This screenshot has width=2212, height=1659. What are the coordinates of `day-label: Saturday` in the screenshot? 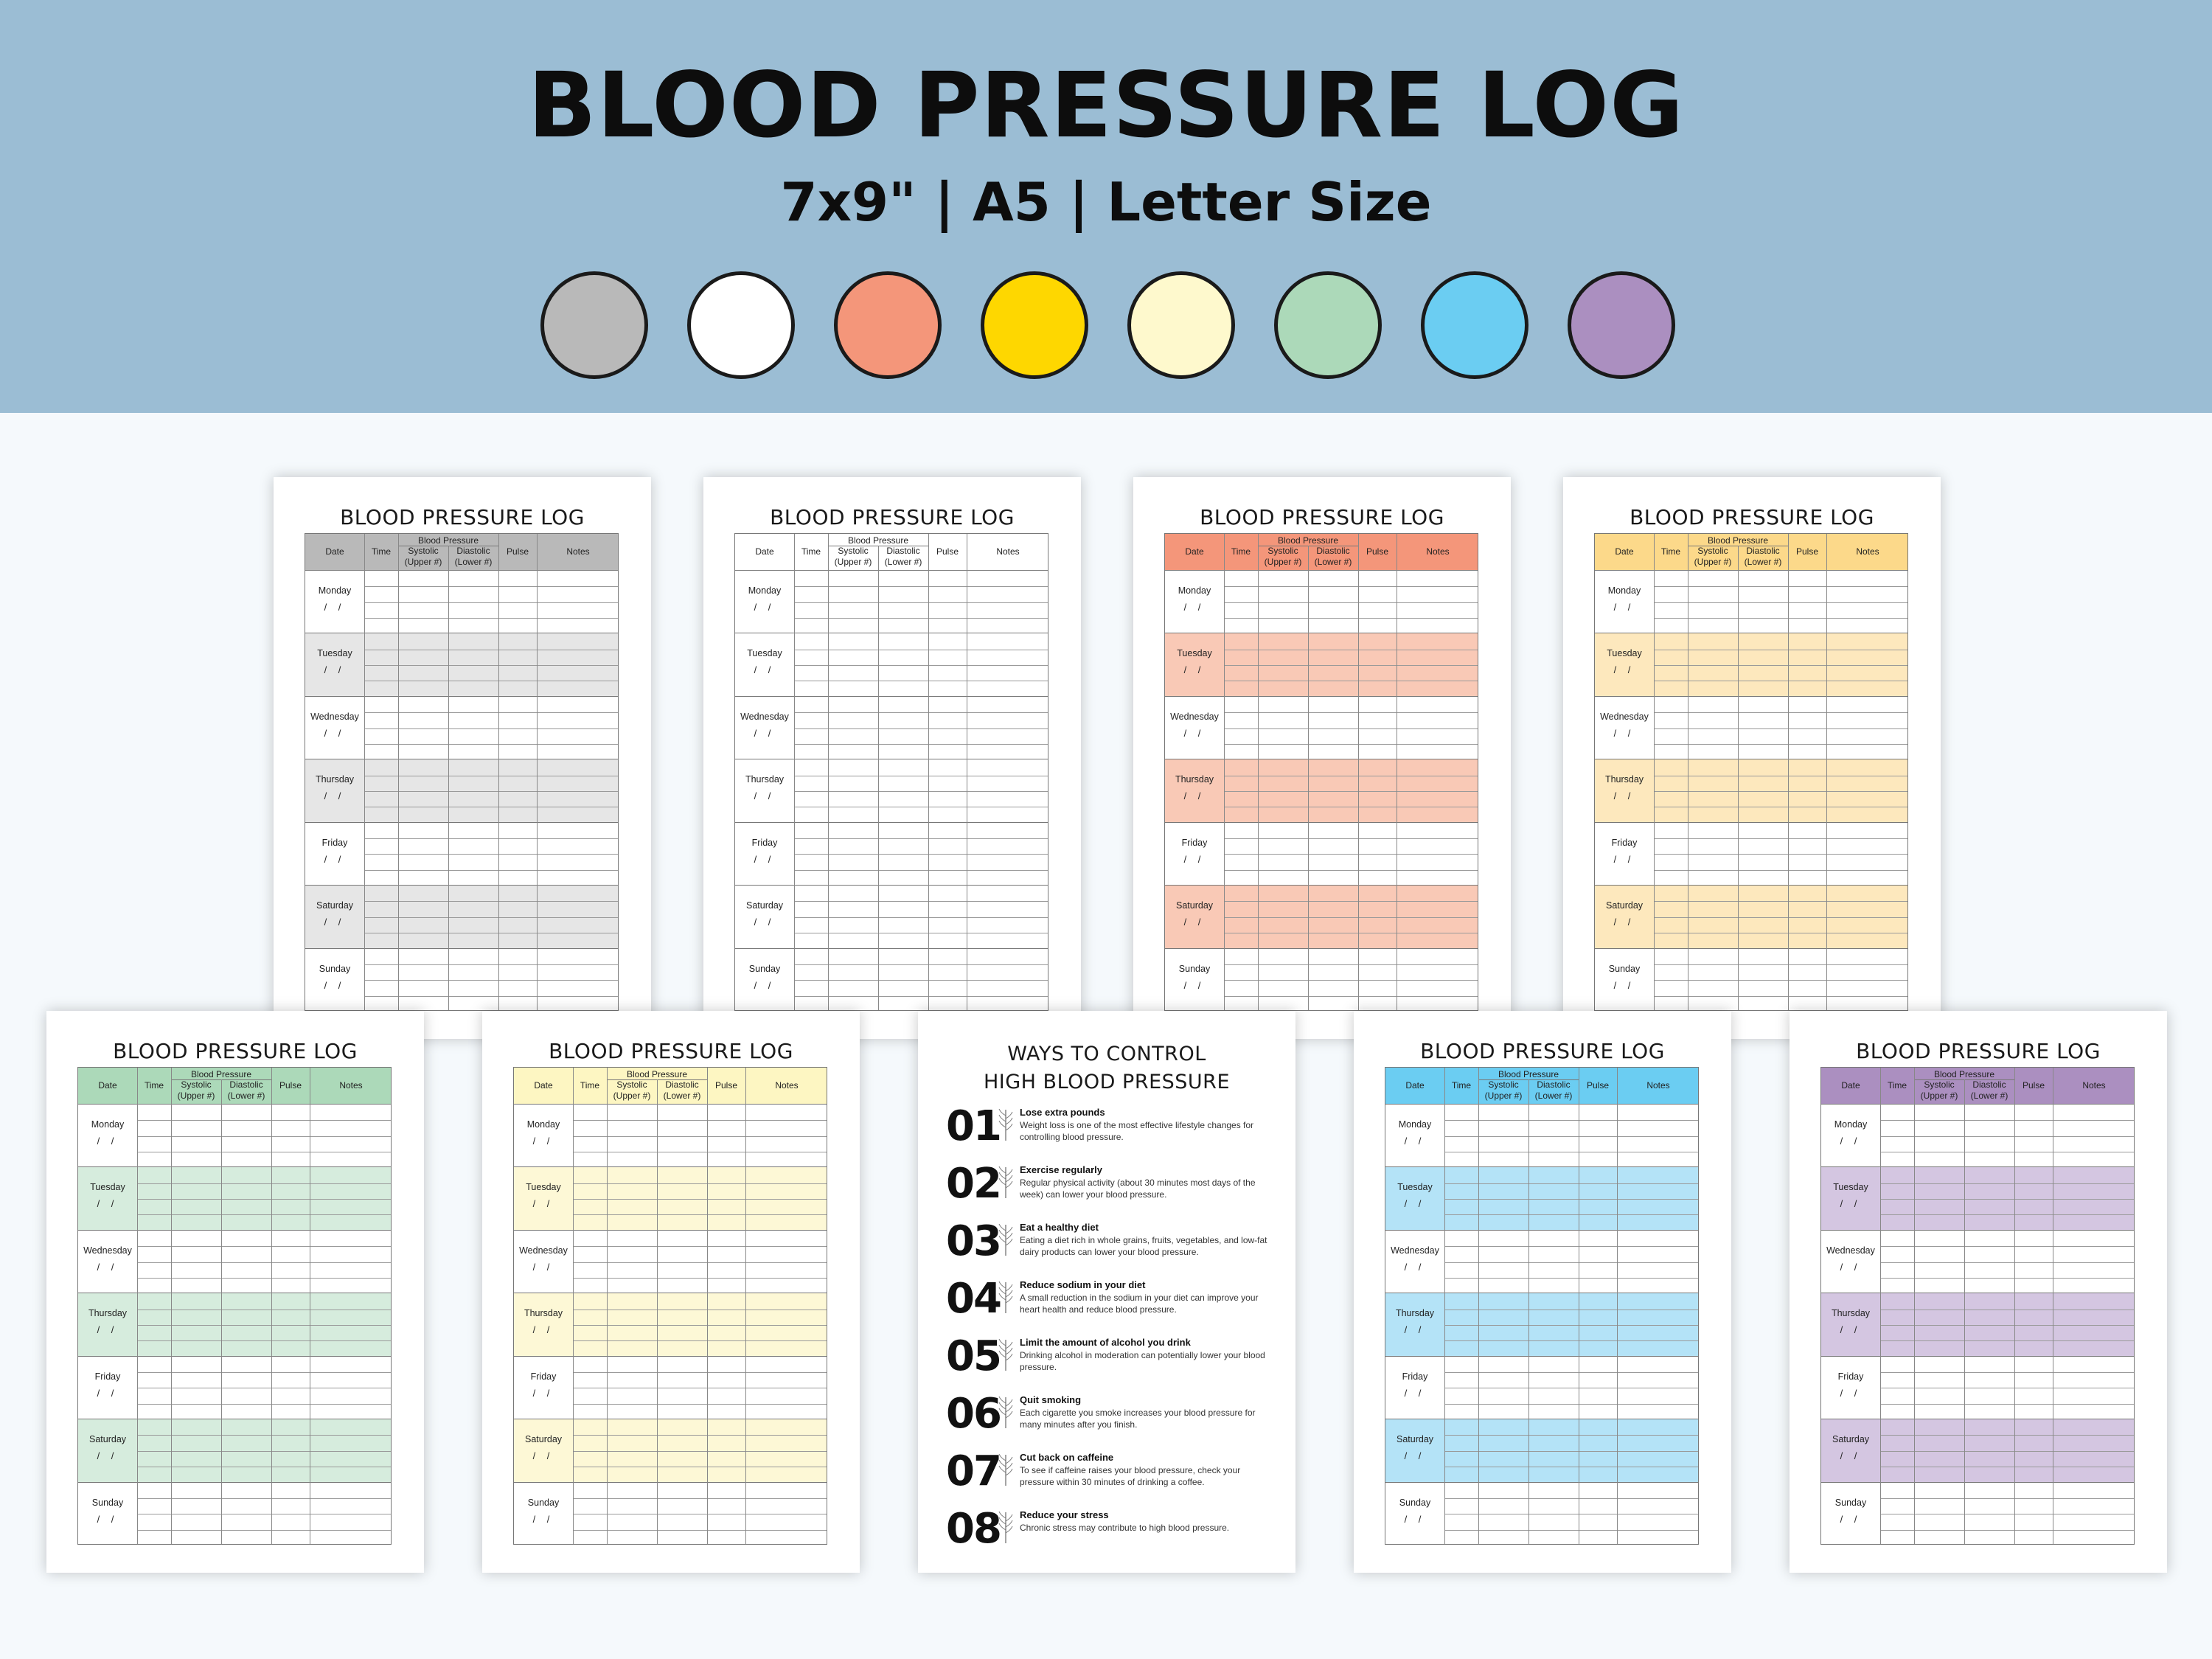 It's located at (335, 905).